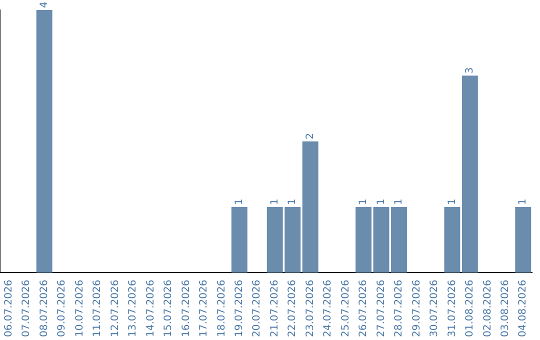 Image resolution: width=540 pixels, height=340 pixels. I want to click on x-tick-label: 15.07.2026, so click(168, 309).